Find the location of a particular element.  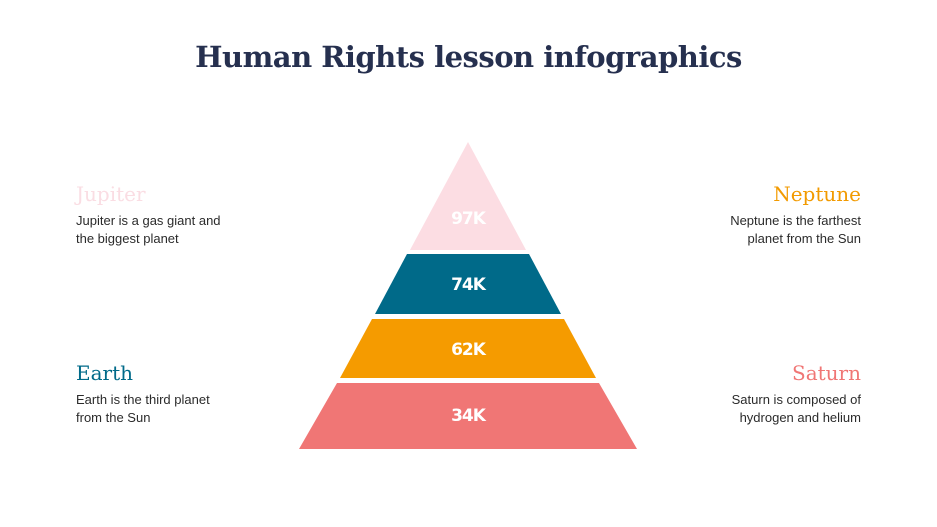

tier-3-value: 62K is located at coordinates (469, 350).